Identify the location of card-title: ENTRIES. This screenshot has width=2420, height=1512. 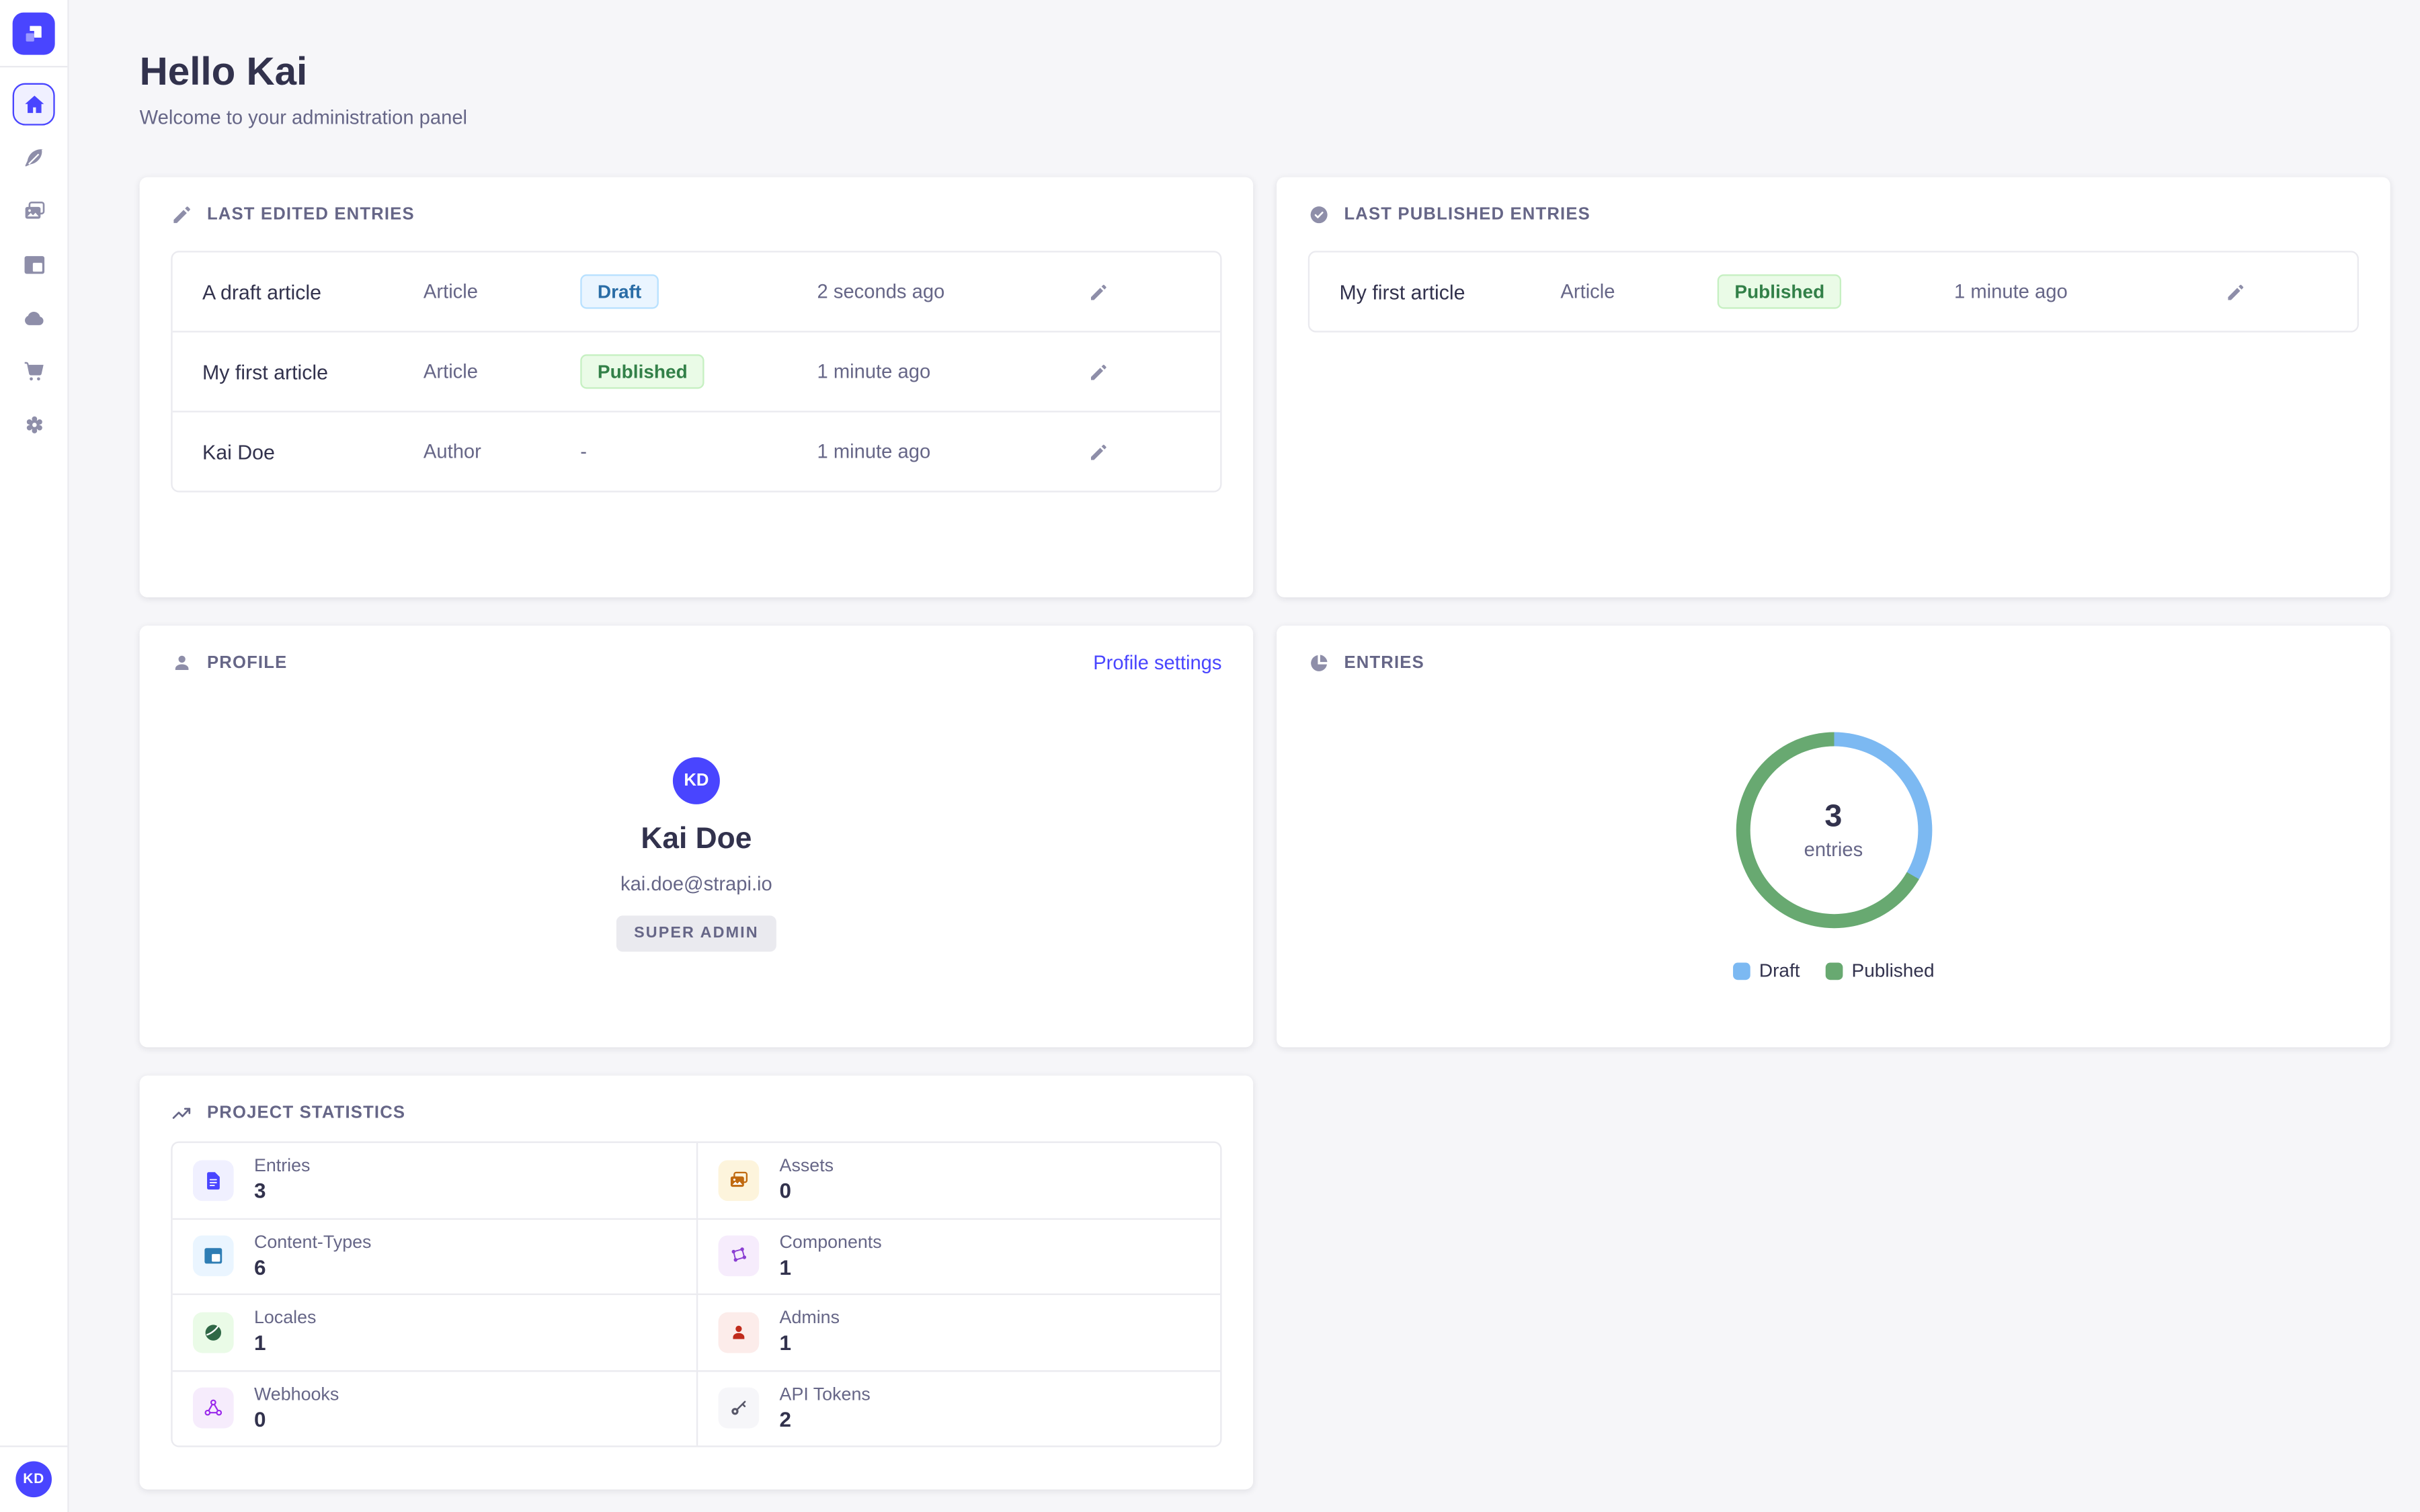
(1384, 663).